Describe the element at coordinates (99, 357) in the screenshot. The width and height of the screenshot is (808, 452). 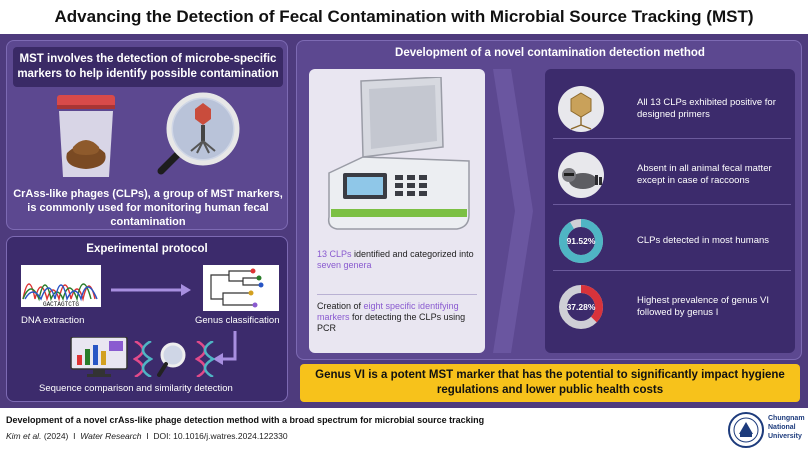
I see `monitor-icon` at that location.